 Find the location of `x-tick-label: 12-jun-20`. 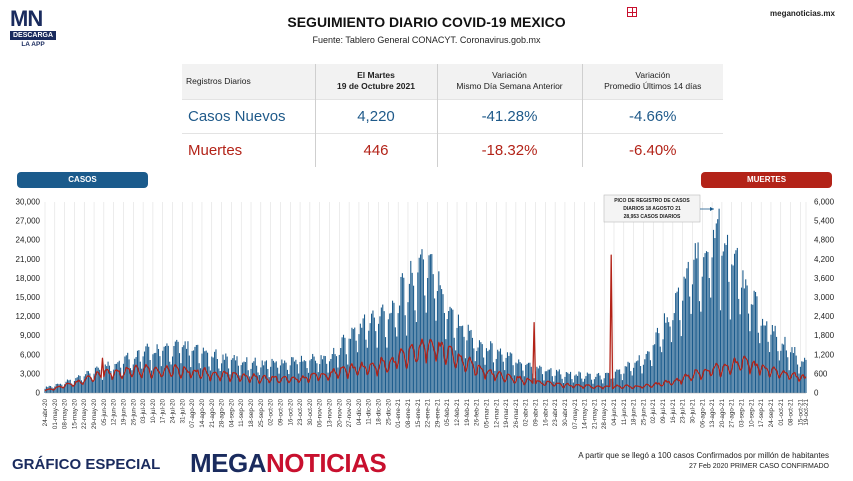

x-tick-label: 12-jun-20 is located at coordinates (114, 412).